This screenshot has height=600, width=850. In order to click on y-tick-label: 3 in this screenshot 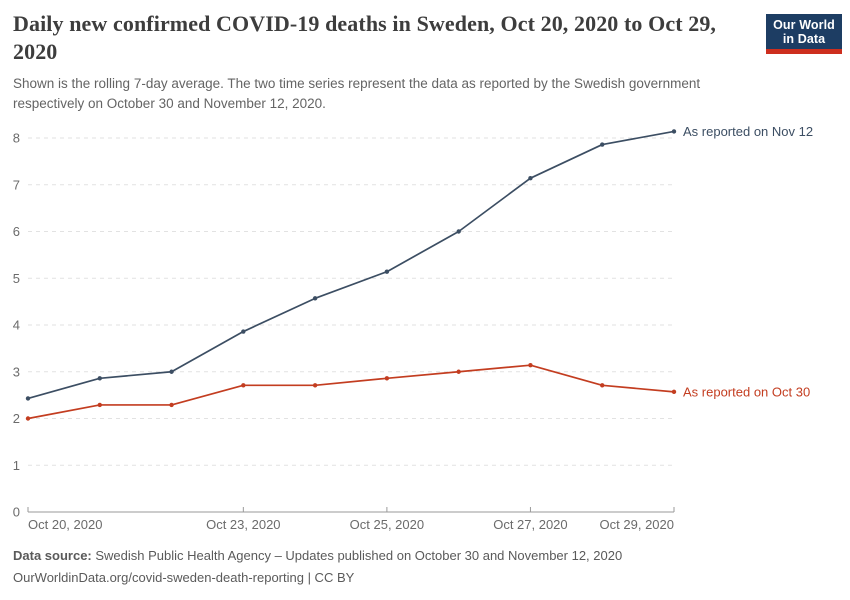, I will do `click(16, 371)`.